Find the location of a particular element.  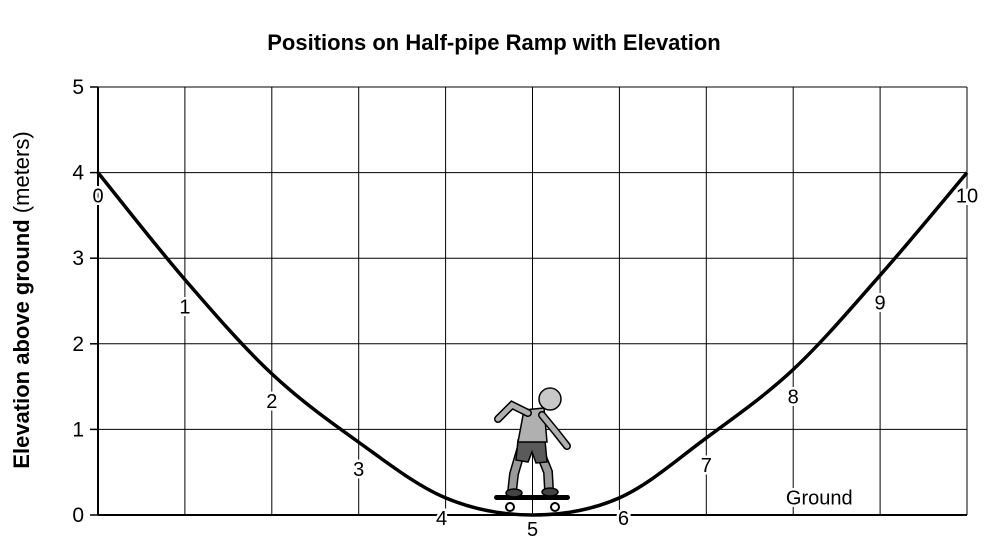

position-label: 4 is located at coordinates (441, 519).